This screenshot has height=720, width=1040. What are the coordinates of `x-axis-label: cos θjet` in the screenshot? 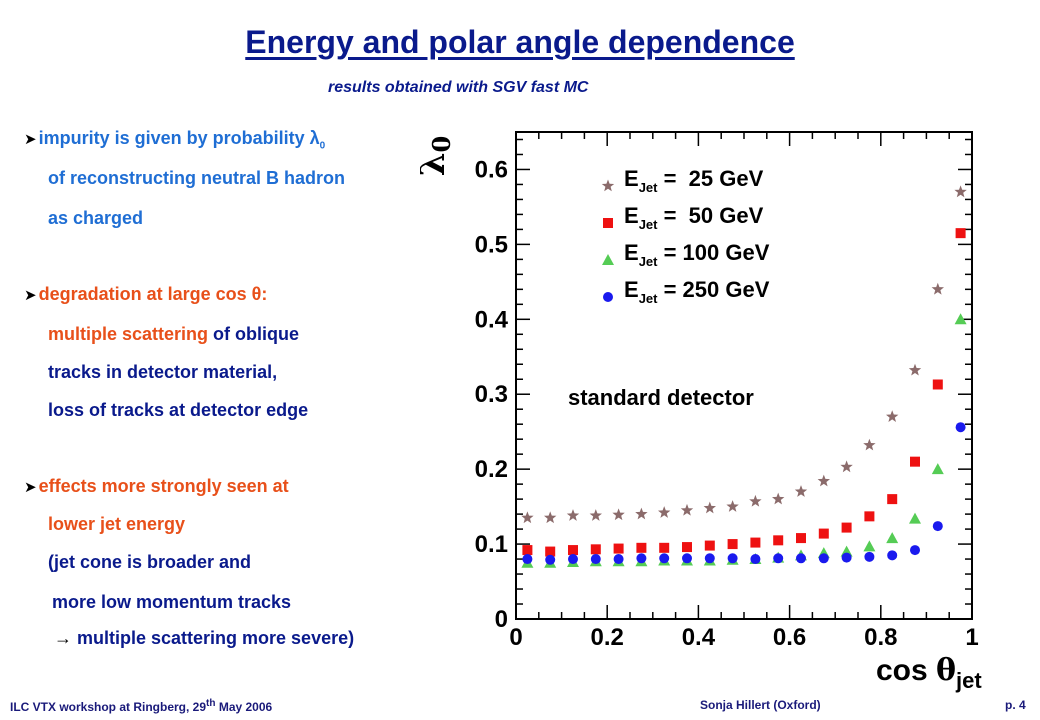 It's located at (929, 673).